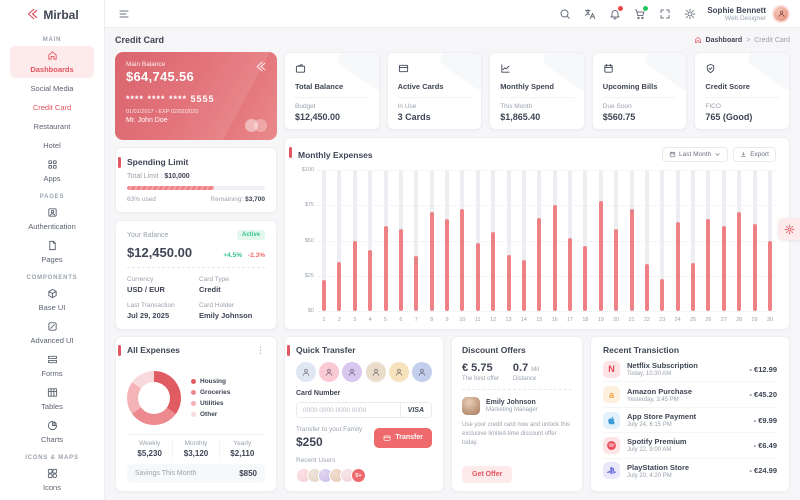  What do you see at coordinates (452, 14) in the screenshot?
I see `topbar: Sophie Bennett Web Designer` at bounding box center [452, 14].